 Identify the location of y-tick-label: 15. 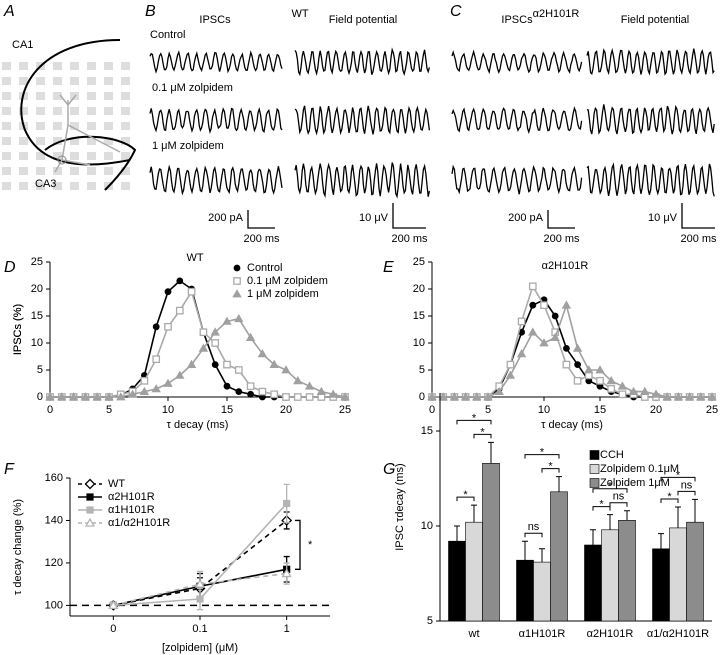
(37, 316).